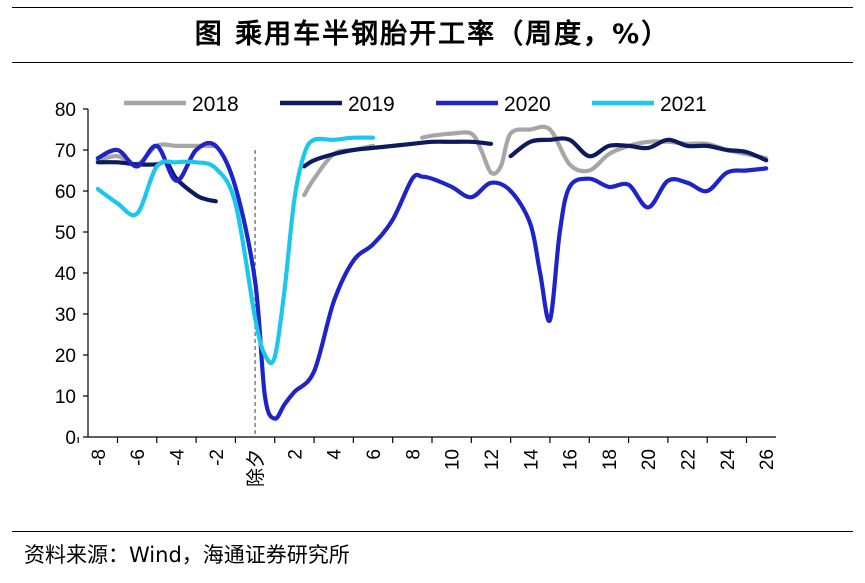 The height and width of the screenshot is (583, 865). Describe the element at coordinates (453, 459) in the screenshot. I see `x-tick-label: 10` at that location.